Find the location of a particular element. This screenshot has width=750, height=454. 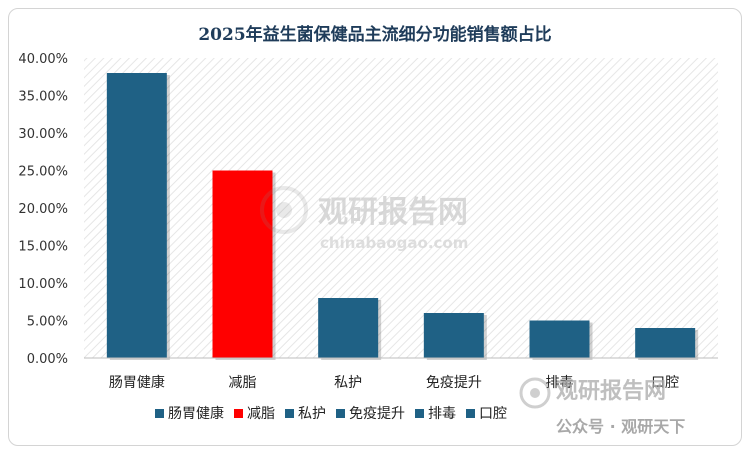

y-tick-label: 15.00% is located at coordinates (43, 247).